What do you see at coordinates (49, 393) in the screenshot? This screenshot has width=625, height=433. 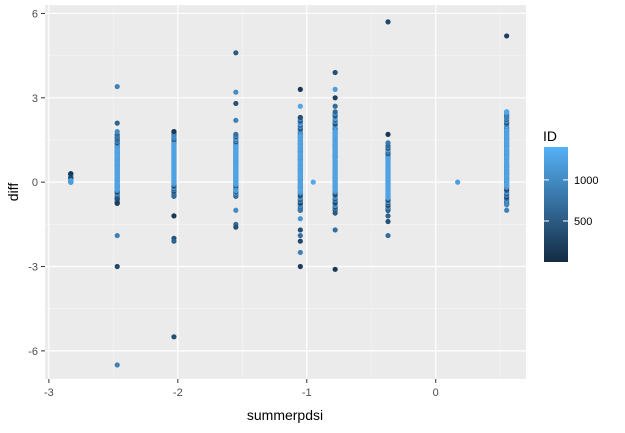 I see `x-tick-label: -3` at bounding box center [49, 393].